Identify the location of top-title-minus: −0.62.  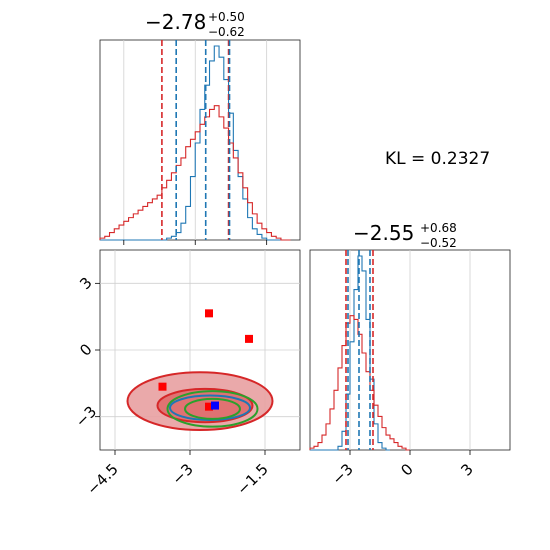
(226, 32).